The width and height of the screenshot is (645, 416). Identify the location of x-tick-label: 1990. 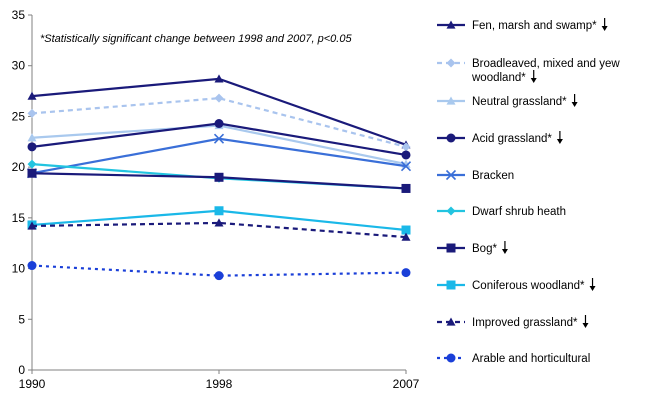
(32, 384).